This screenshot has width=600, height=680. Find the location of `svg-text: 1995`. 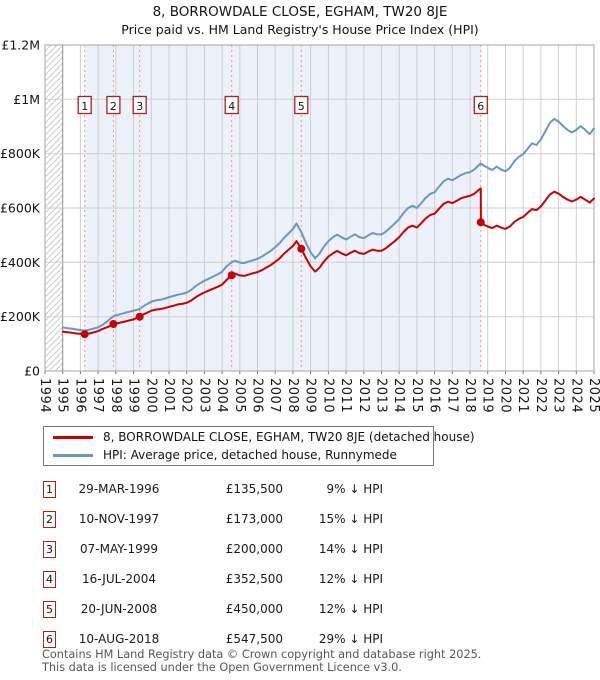

svg-text: 1995 is located at coordinates (62, 395).